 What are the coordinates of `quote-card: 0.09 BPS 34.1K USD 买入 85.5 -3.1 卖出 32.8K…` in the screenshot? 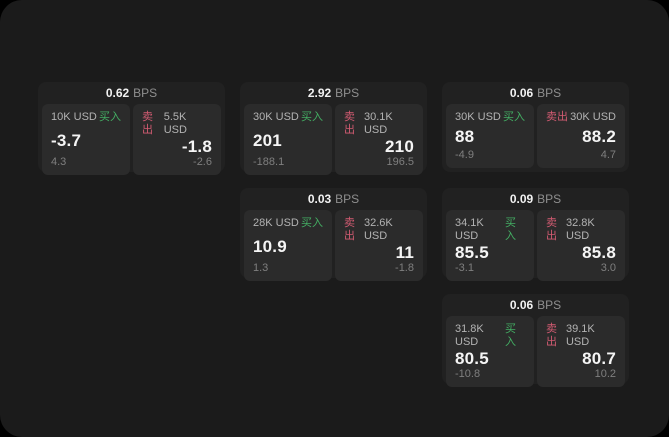 It's located at (535, 234).